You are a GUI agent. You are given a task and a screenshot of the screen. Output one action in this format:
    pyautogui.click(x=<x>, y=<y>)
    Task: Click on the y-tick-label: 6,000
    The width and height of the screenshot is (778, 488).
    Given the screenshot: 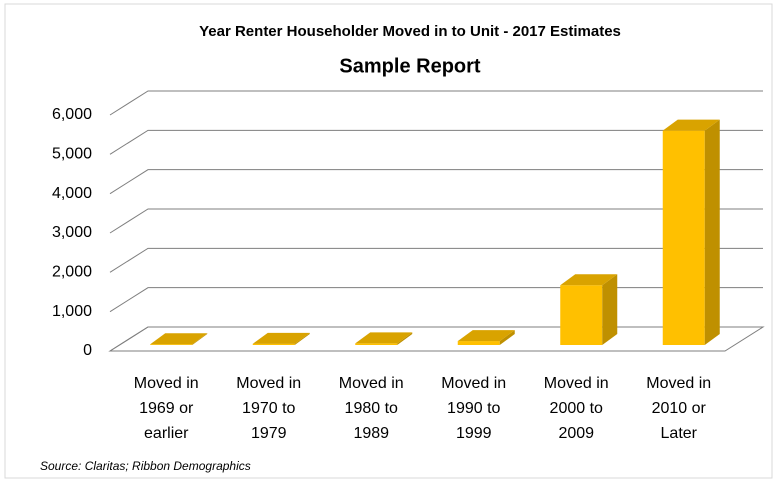 What is the action you would take?
    pyautogui.click(x=72, y=114)
    